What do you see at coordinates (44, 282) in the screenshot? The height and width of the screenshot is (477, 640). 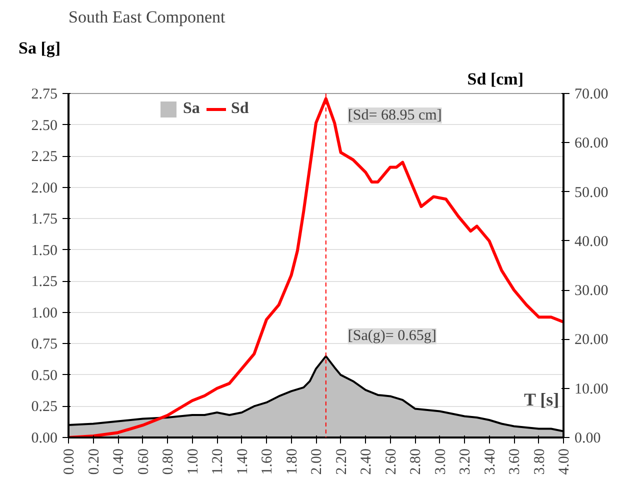 I see `y-tick-label: 1.25` at bounding box center [44, 282].